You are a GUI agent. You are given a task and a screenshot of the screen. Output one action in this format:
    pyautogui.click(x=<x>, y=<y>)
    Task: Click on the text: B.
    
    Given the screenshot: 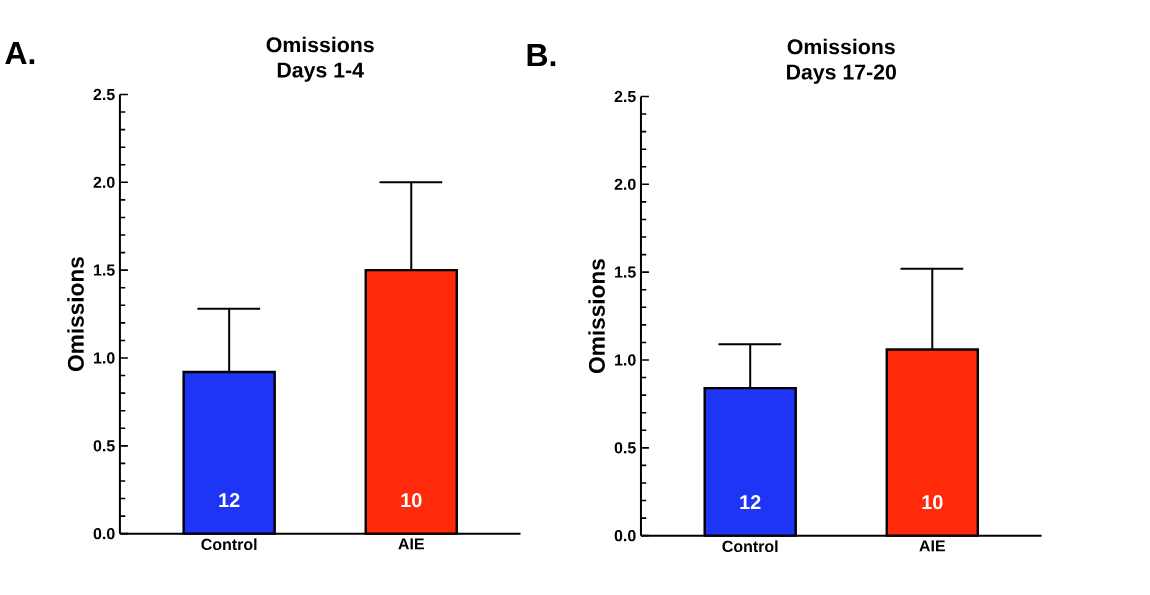 What is the action you would take?
    pyautogui.click(x=541, y=55)
    